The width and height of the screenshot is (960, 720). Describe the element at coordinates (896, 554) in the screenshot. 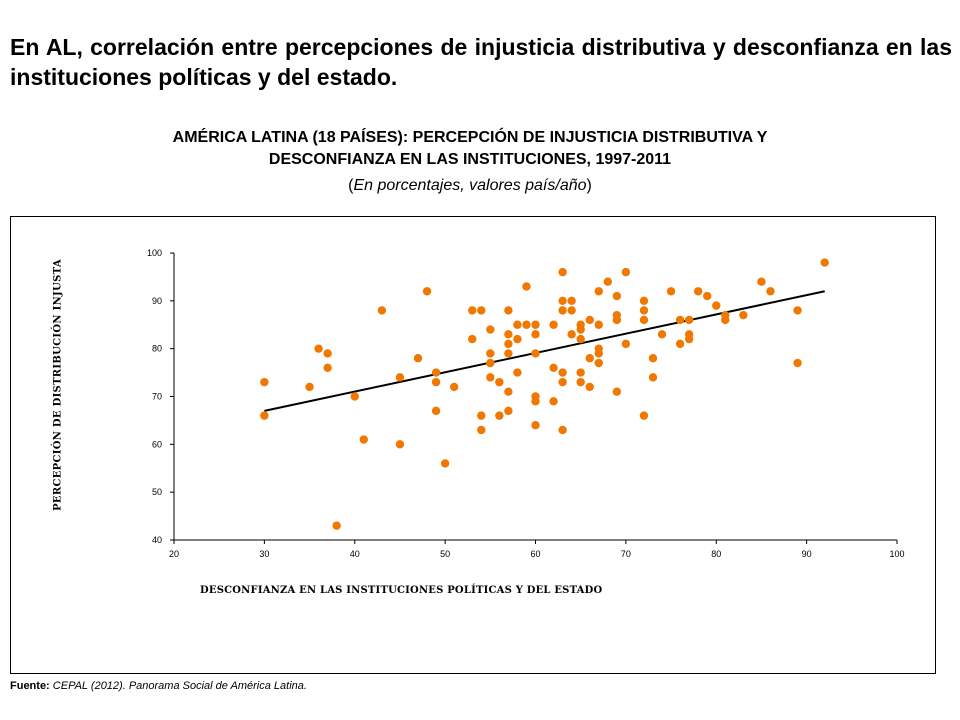

I see `x-tick-label: 100` at that location.